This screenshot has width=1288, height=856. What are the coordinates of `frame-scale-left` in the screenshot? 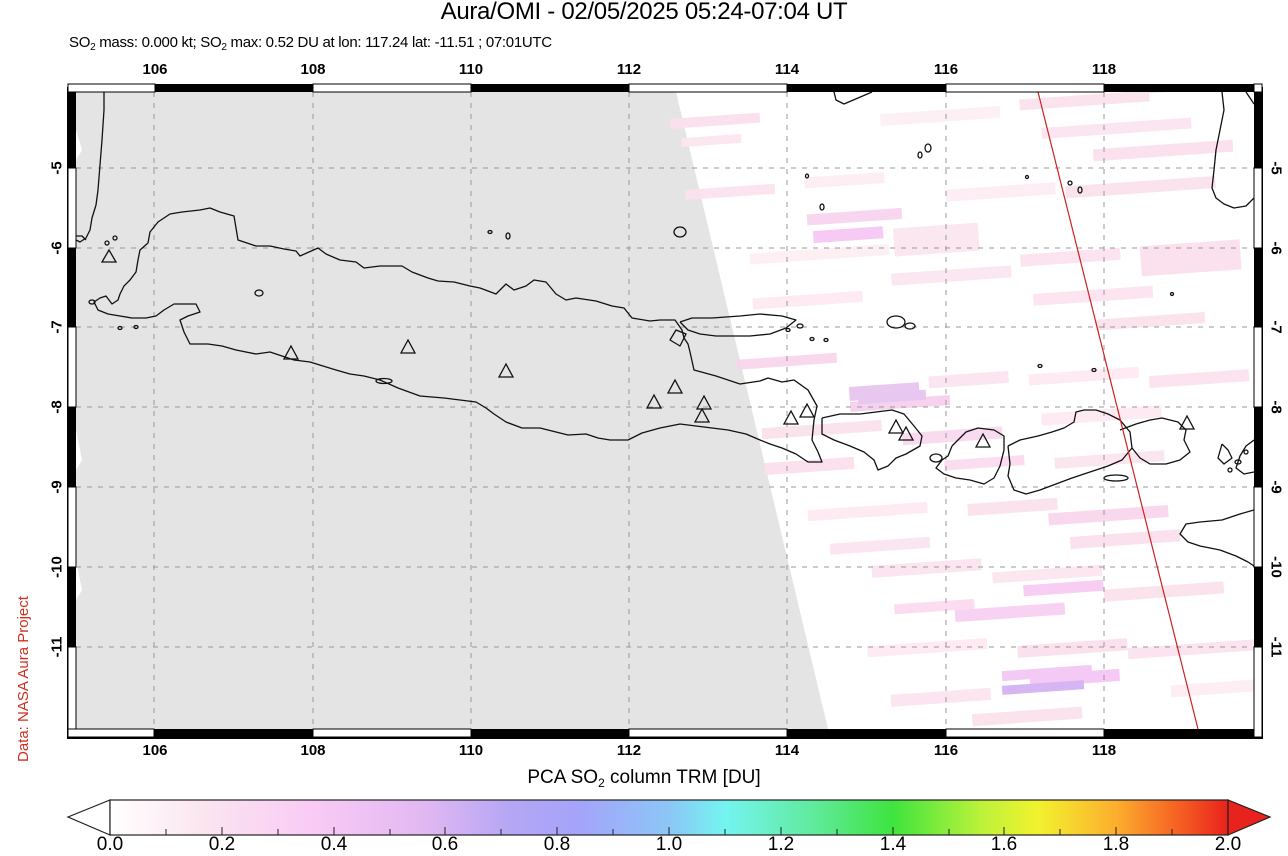 It's located at (72, 411).